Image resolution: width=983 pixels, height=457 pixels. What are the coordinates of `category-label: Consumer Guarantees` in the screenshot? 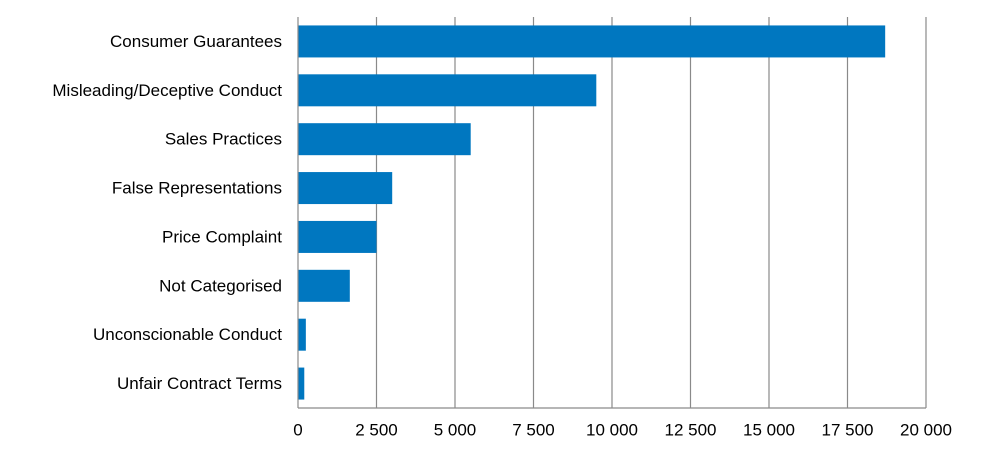 It's located at (196, 41).